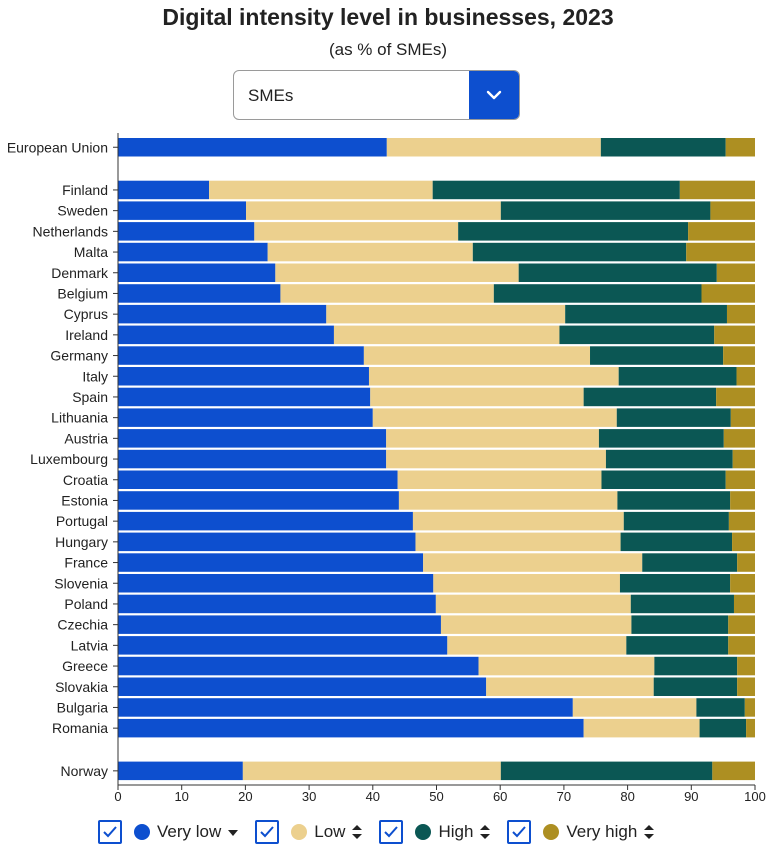 The height and width of the screenshot is (850, 776). Describe the element at coordinates (740, 480) in the screenshot. I see `bar-very-high-croatia` at that location.